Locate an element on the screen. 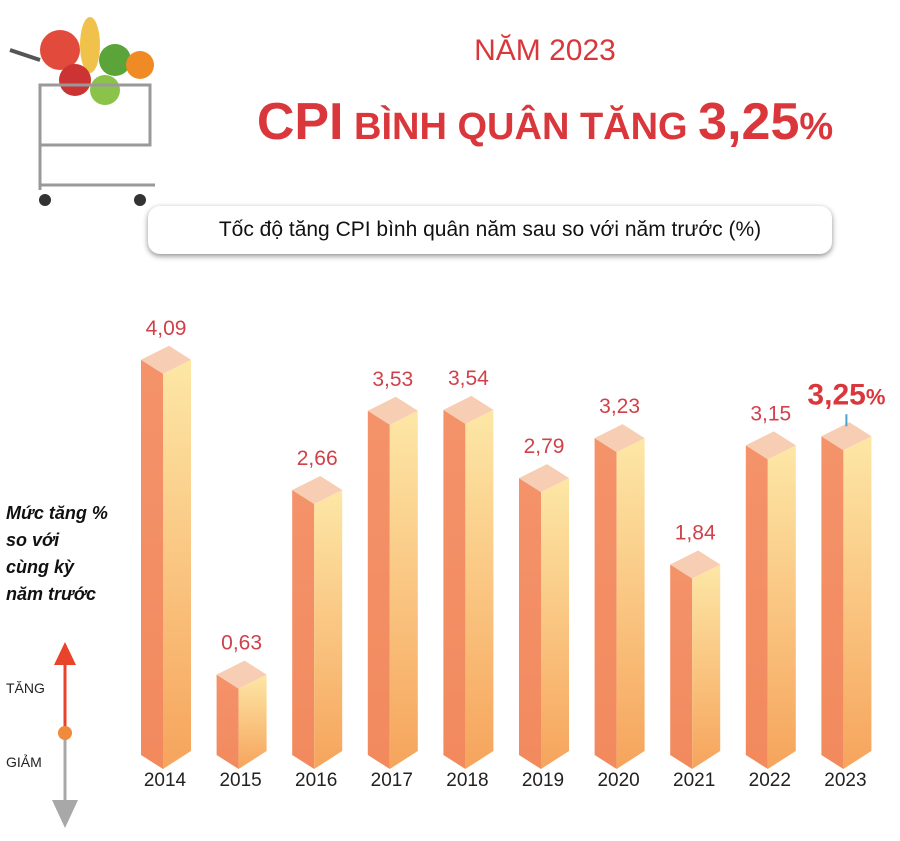 This screenshot has height=841, width=900. data-label-2014: 4,09 is located at coordinates (166, 328).